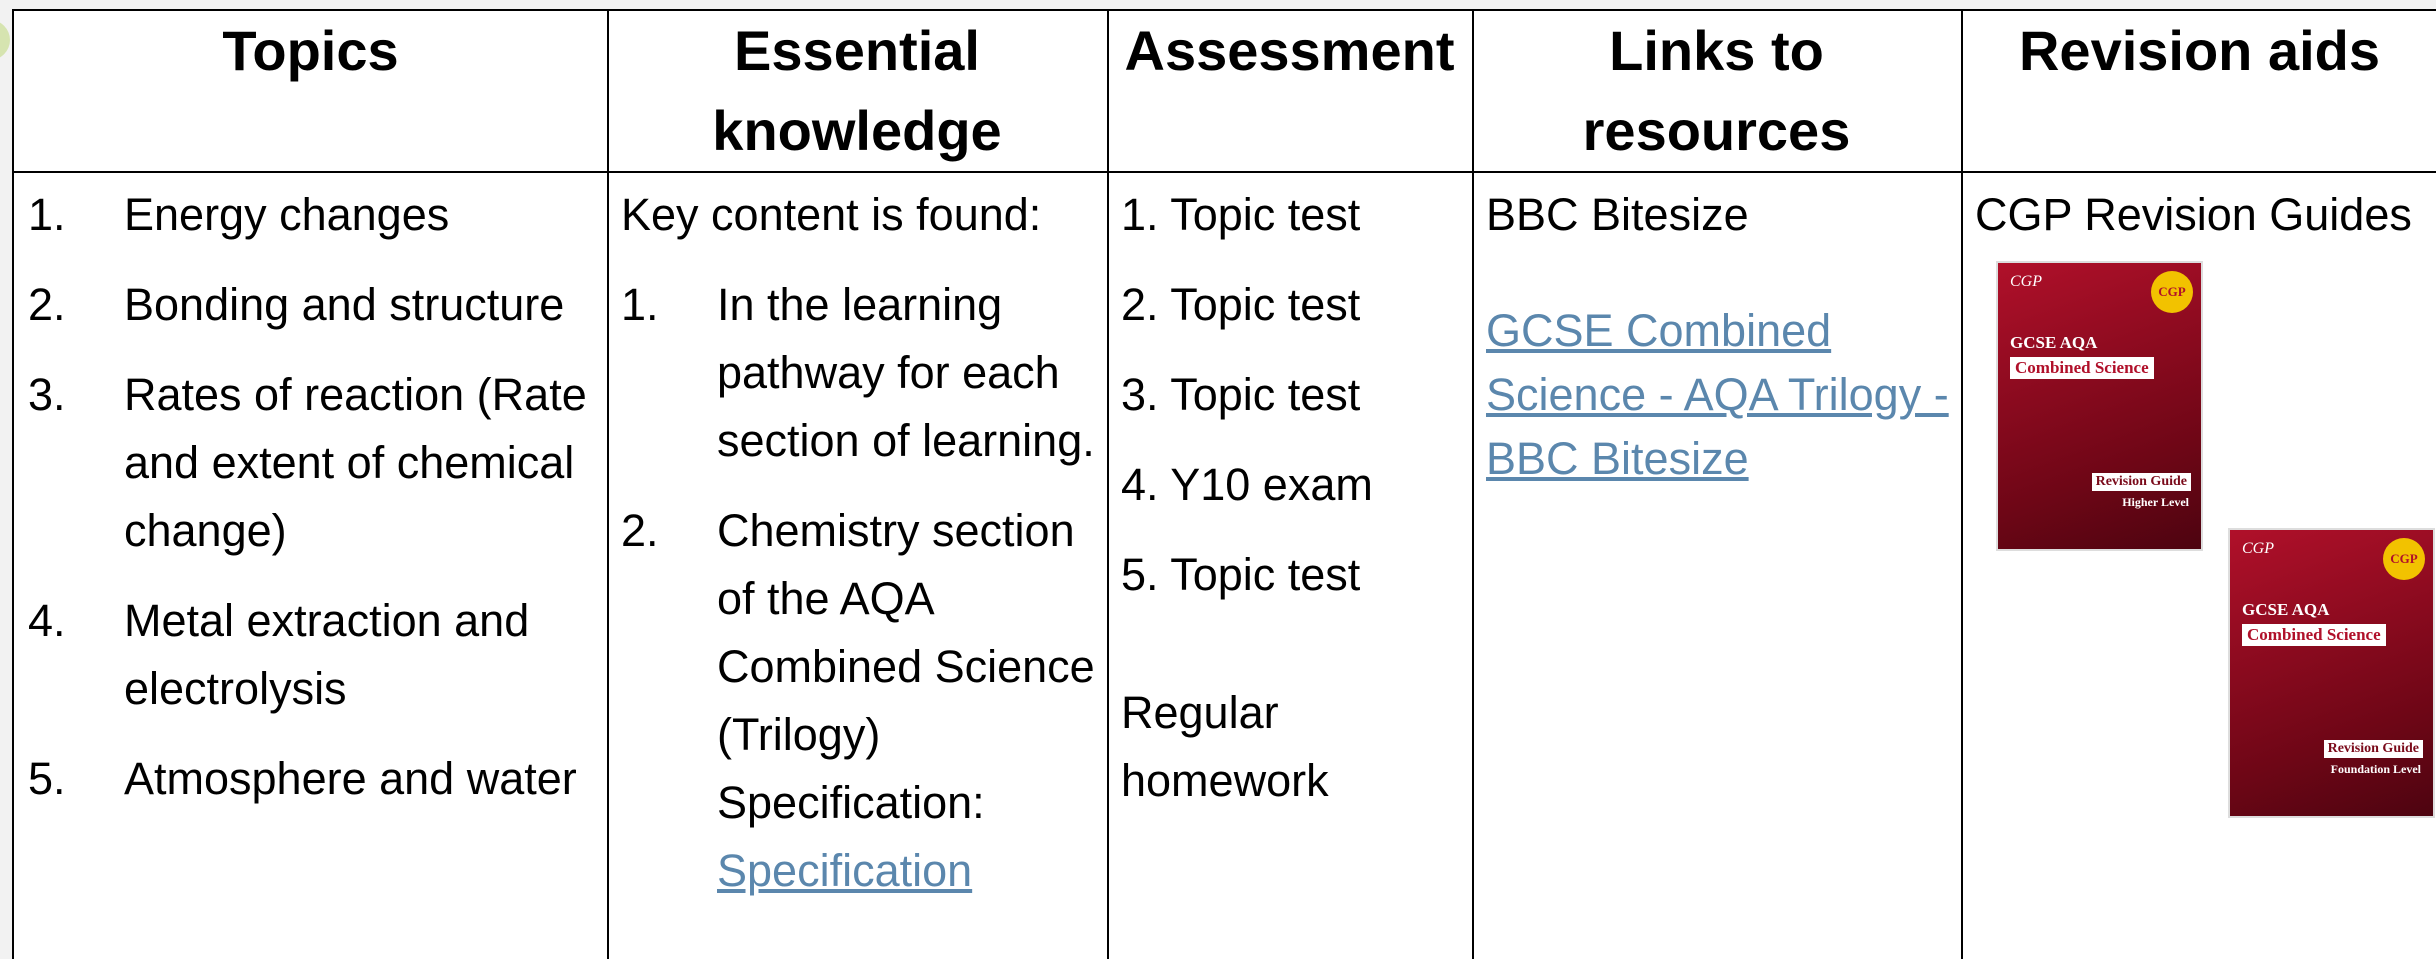 The height and width of the screenshot is (959, 2436). I want to click on book-level: Higher Level, so click(2155, 502).